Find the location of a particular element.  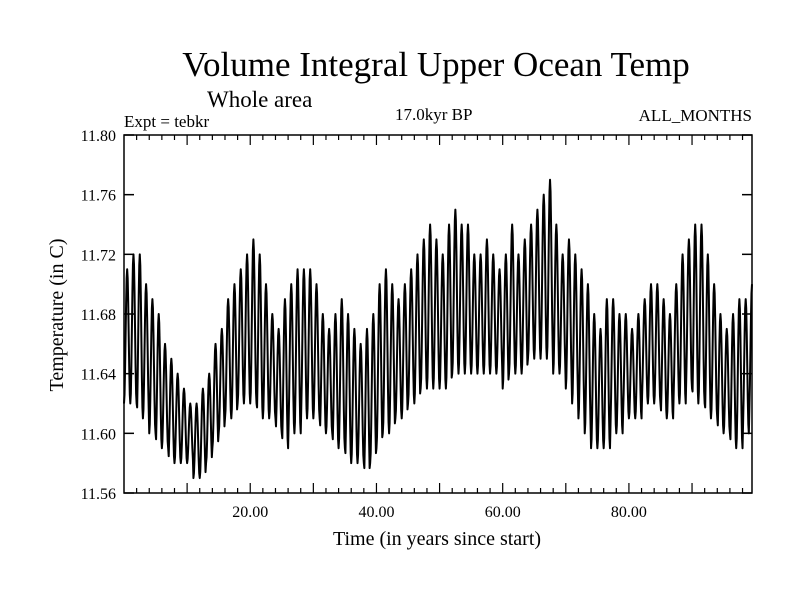

y-tick-label: 11.64 is located at coordinates (98, 375).